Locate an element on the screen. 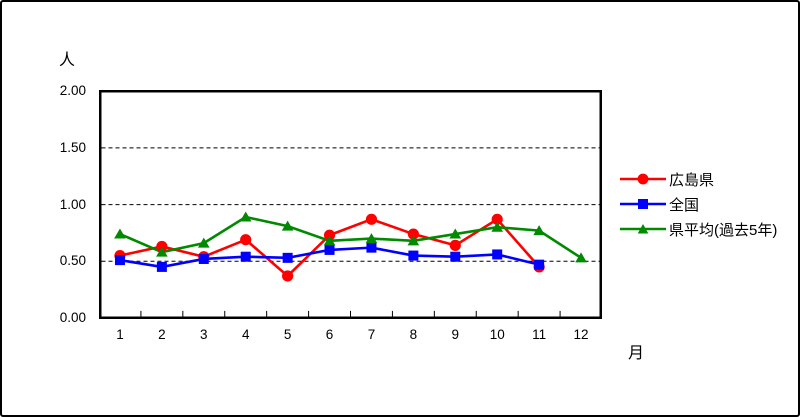 This screenshot has height=417, width=800. x-axis-unit-label: 月 is located at coordinates (636, 353).